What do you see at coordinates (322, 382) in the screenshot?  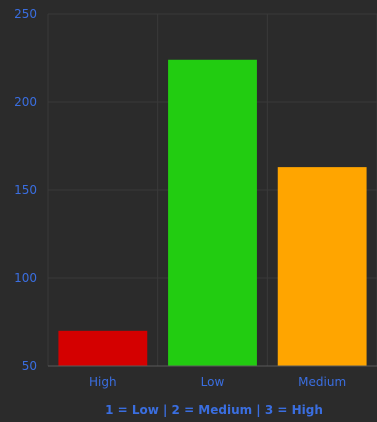 I see `x-tick-label: Medium` at bounding box center [322, 382].